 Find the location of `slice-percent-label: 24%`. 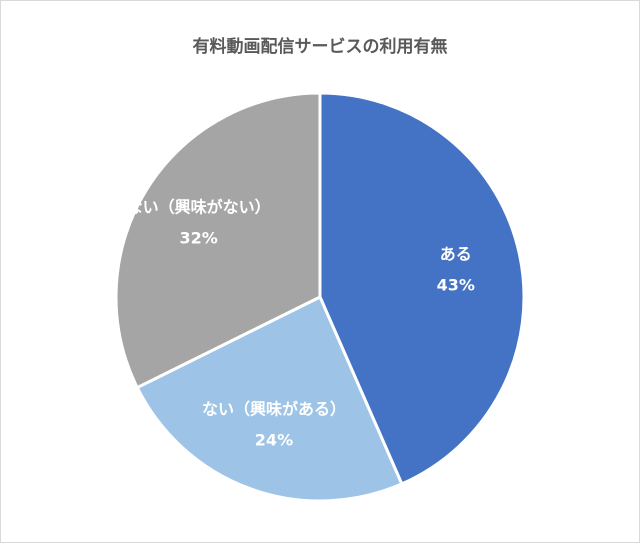

slice-percent-label: 24% is located at coordinates (274, 440).